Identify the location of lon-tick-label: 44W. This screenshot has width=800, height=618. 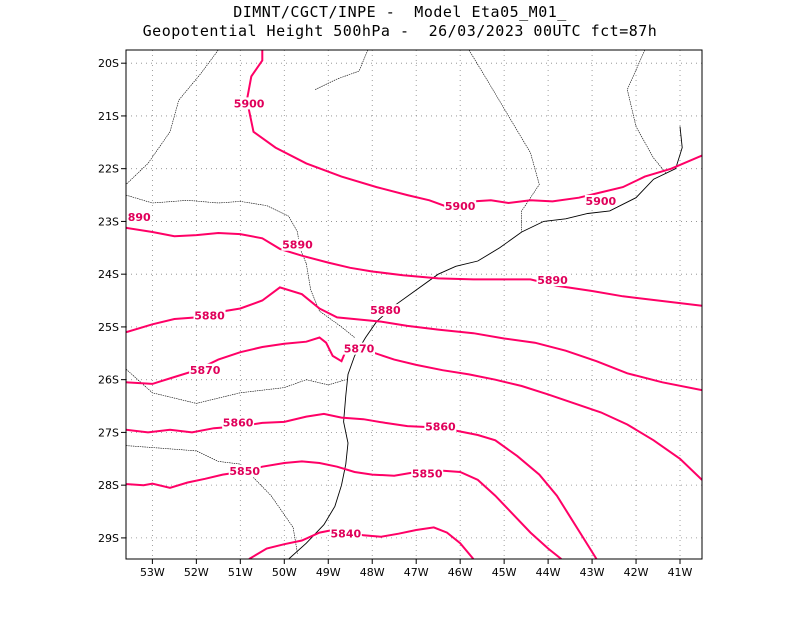
(548, 572).